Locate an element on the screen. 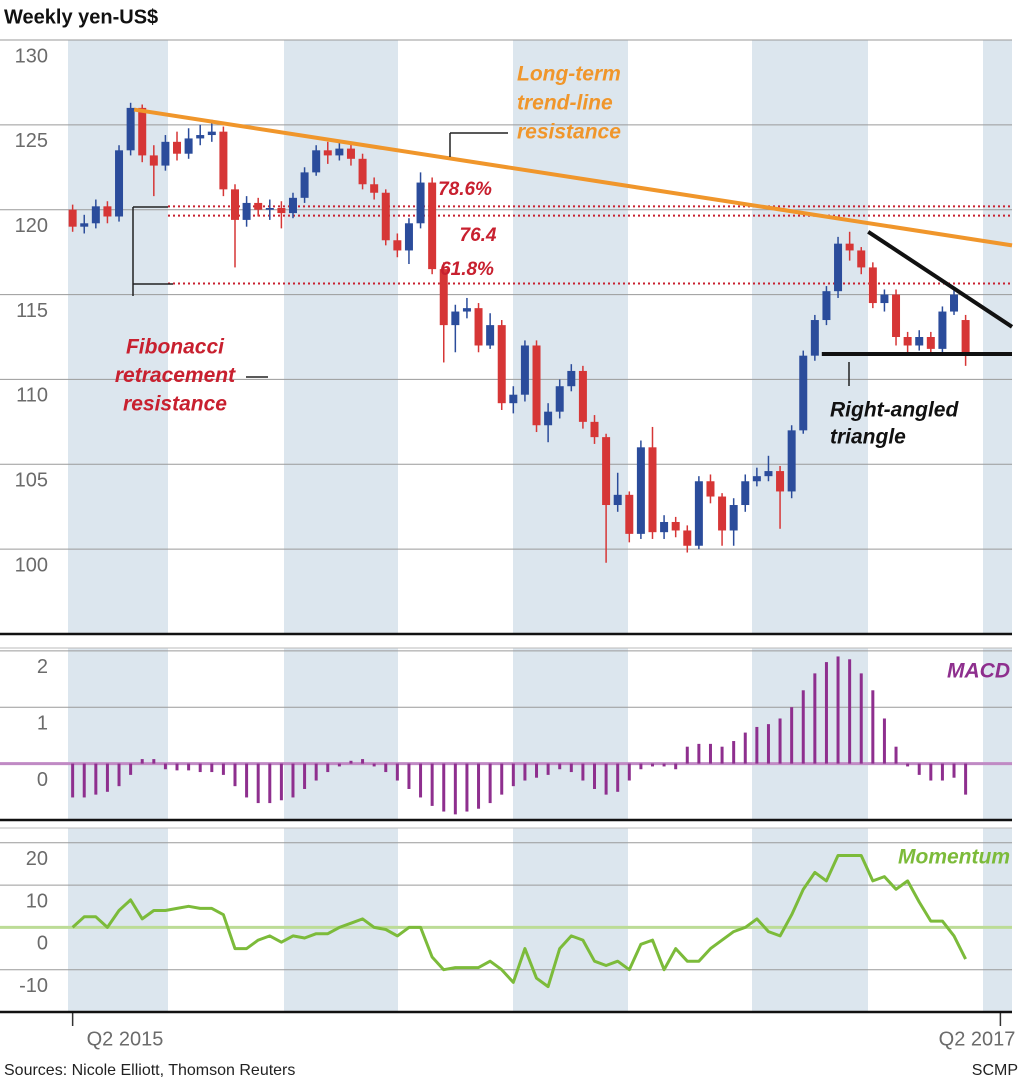  fib-annotation: resistance is located at coordinates (175, 404).